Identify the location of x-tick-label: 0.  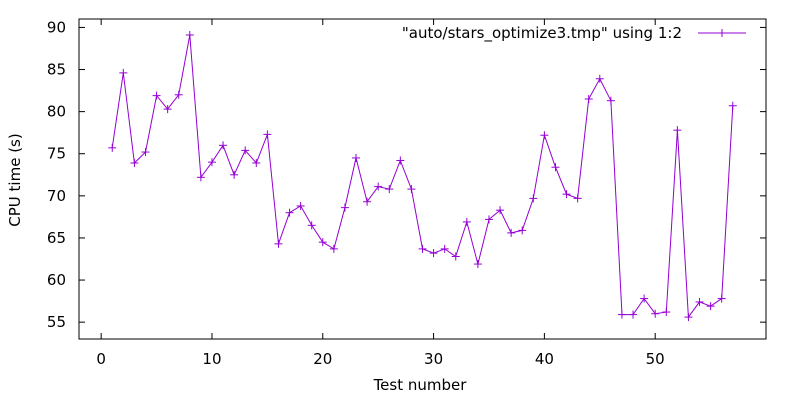
(101, 359).